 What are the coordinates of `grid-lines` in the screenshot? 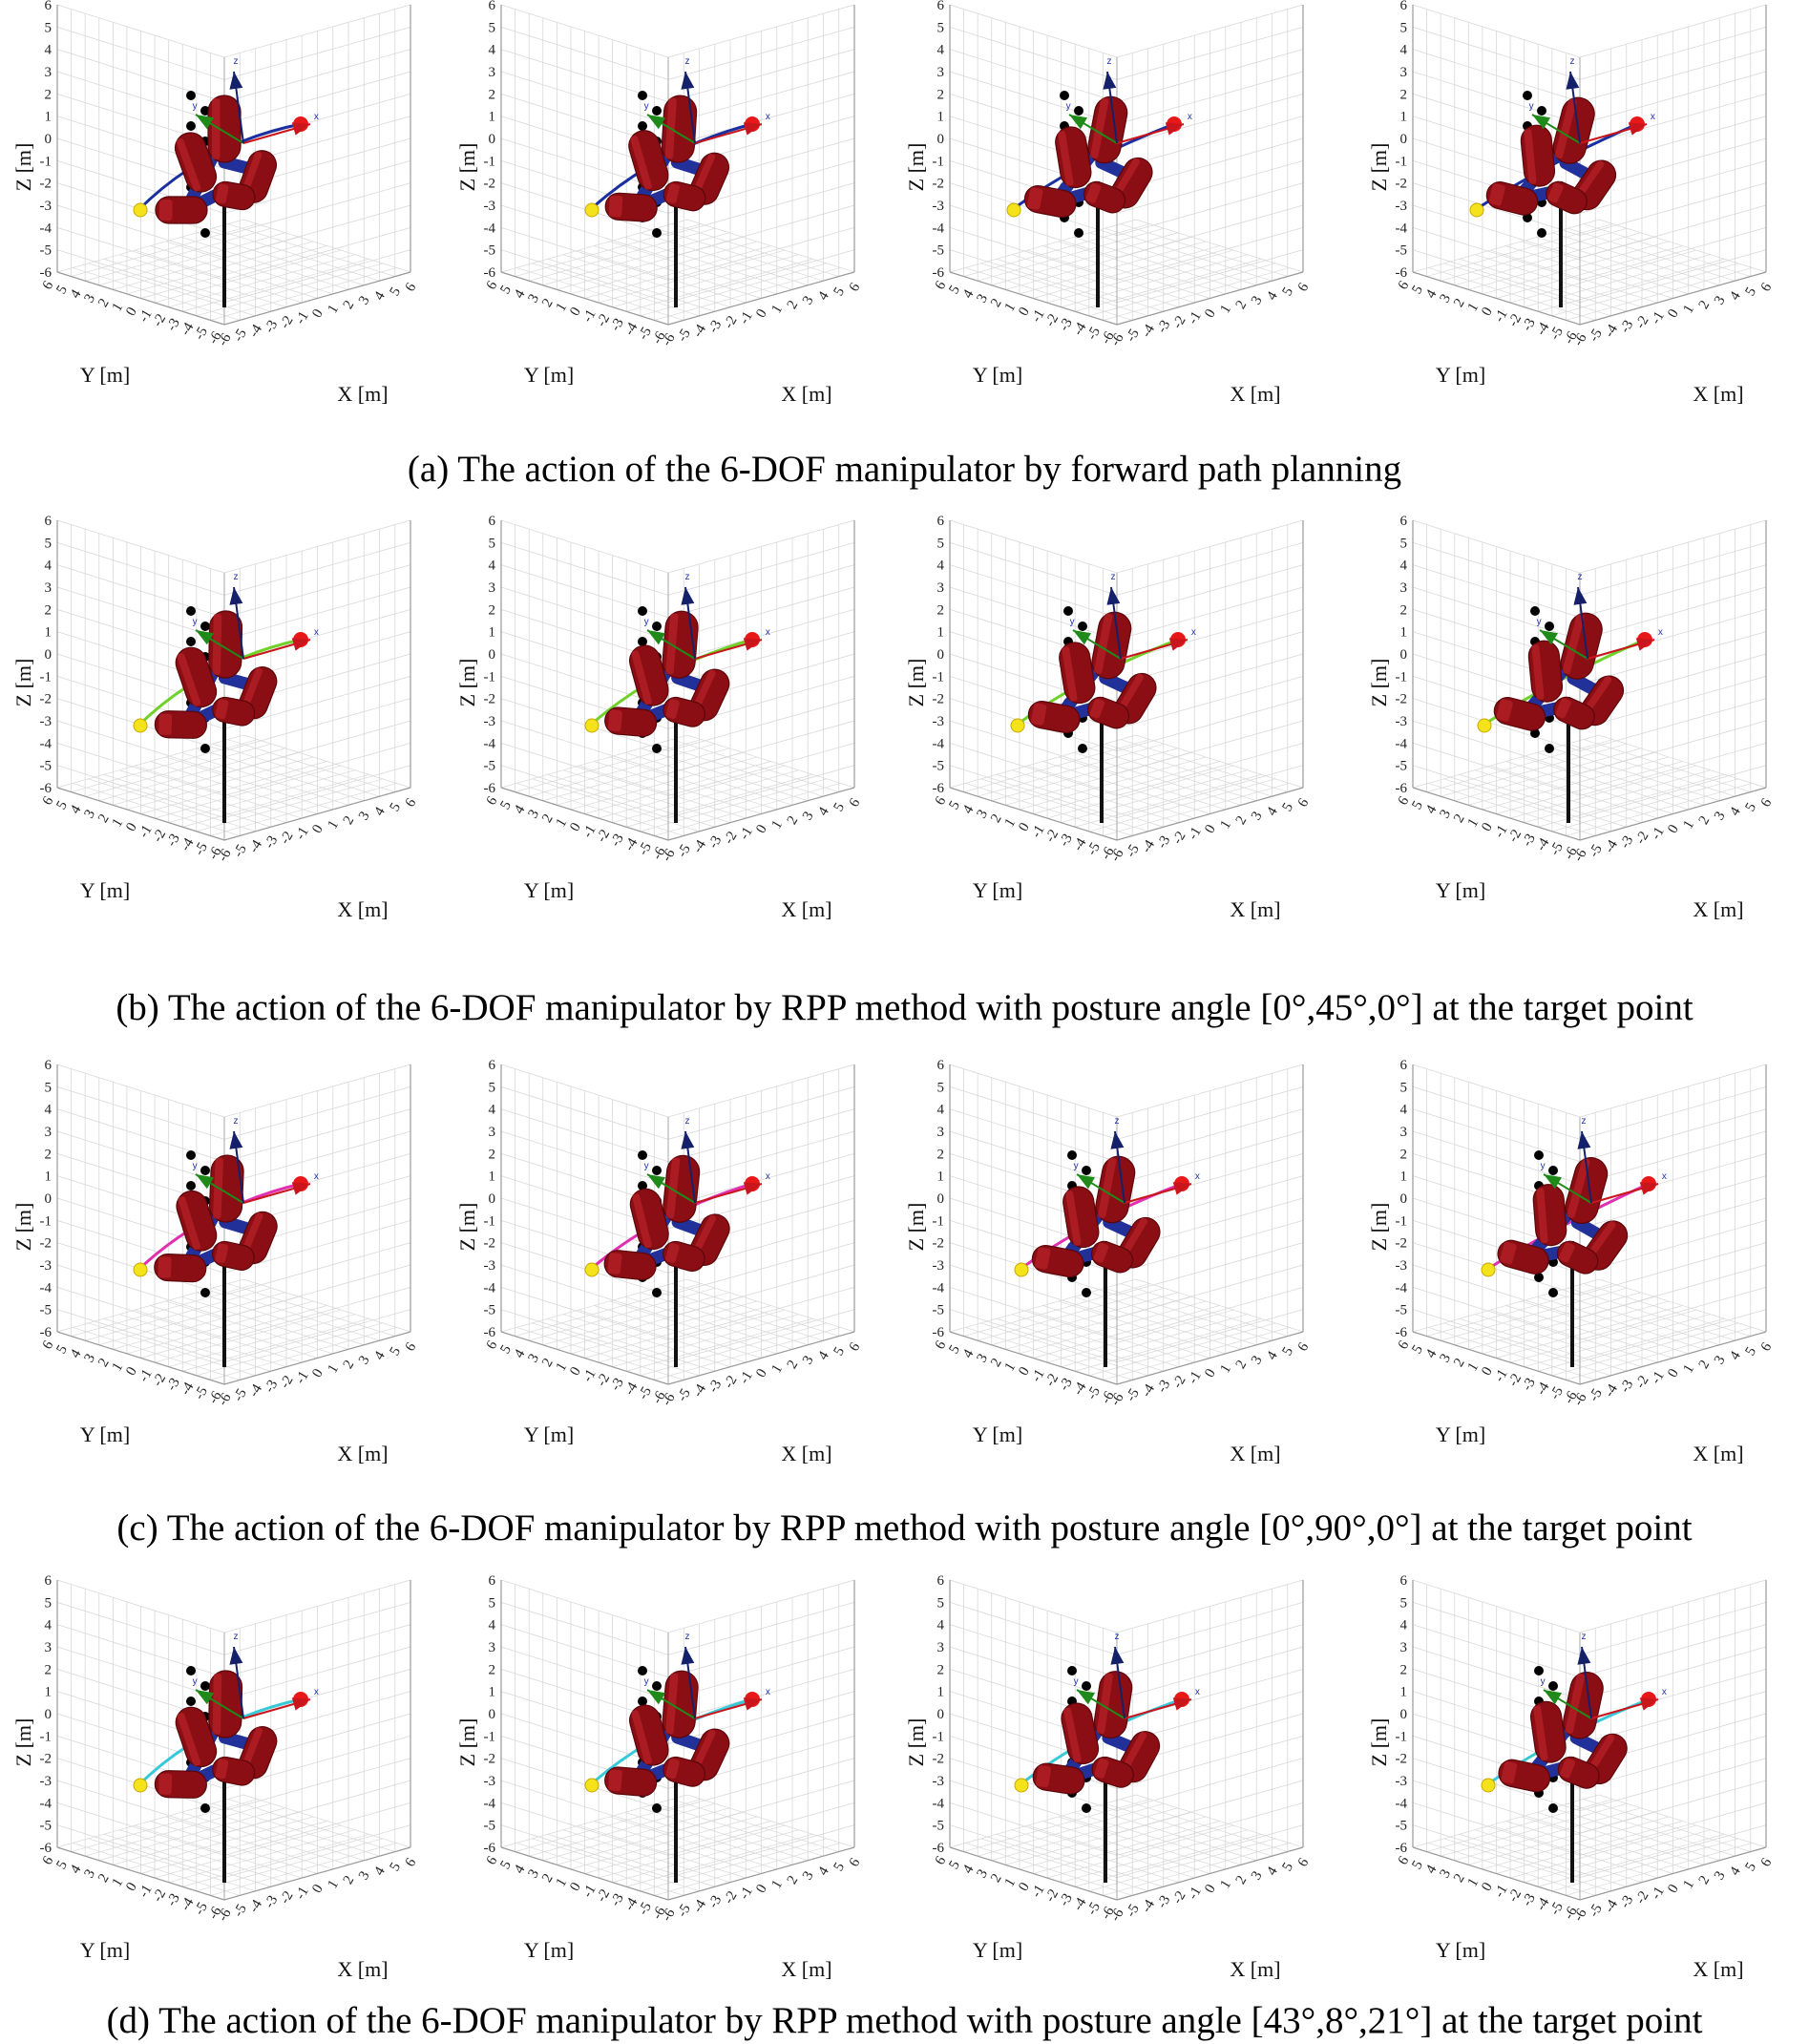 It's located at (1589, 165).